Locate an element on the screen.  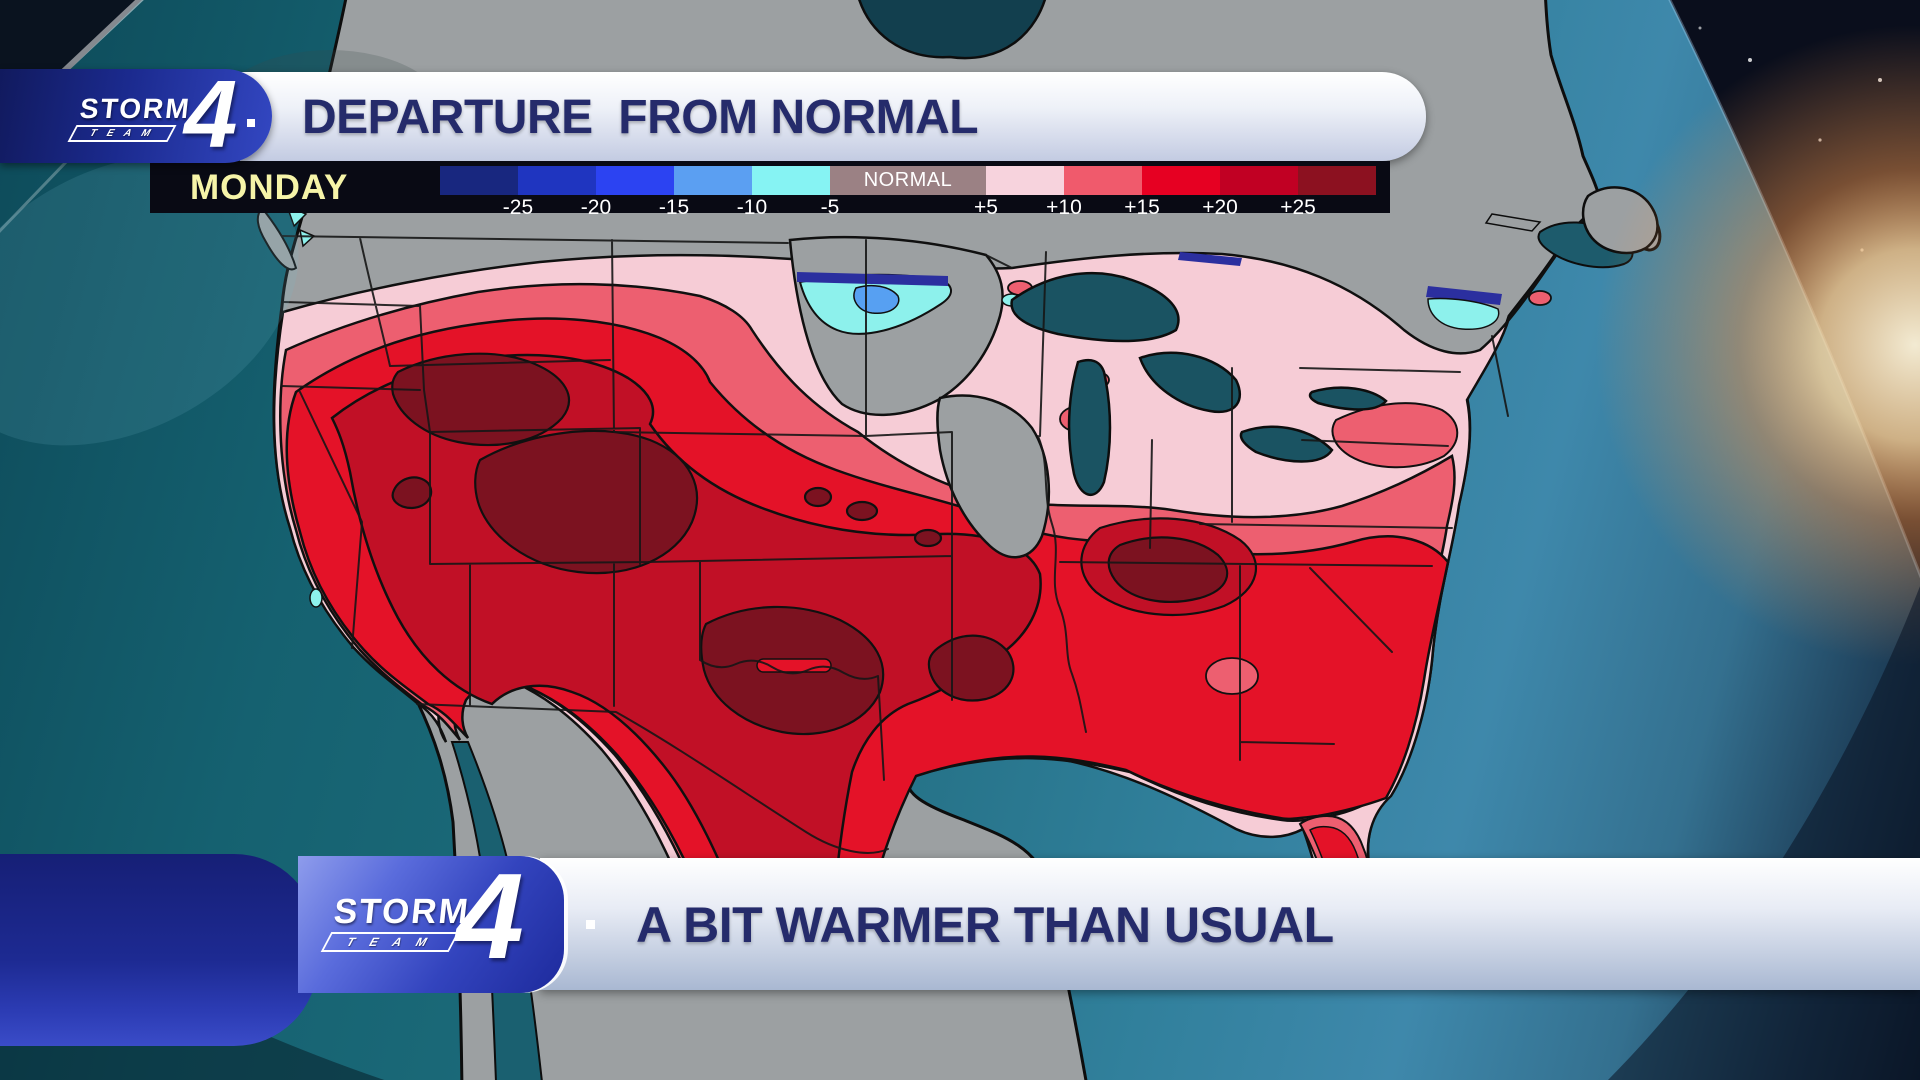
anticosti-island is located at coordinates (1513, 222).